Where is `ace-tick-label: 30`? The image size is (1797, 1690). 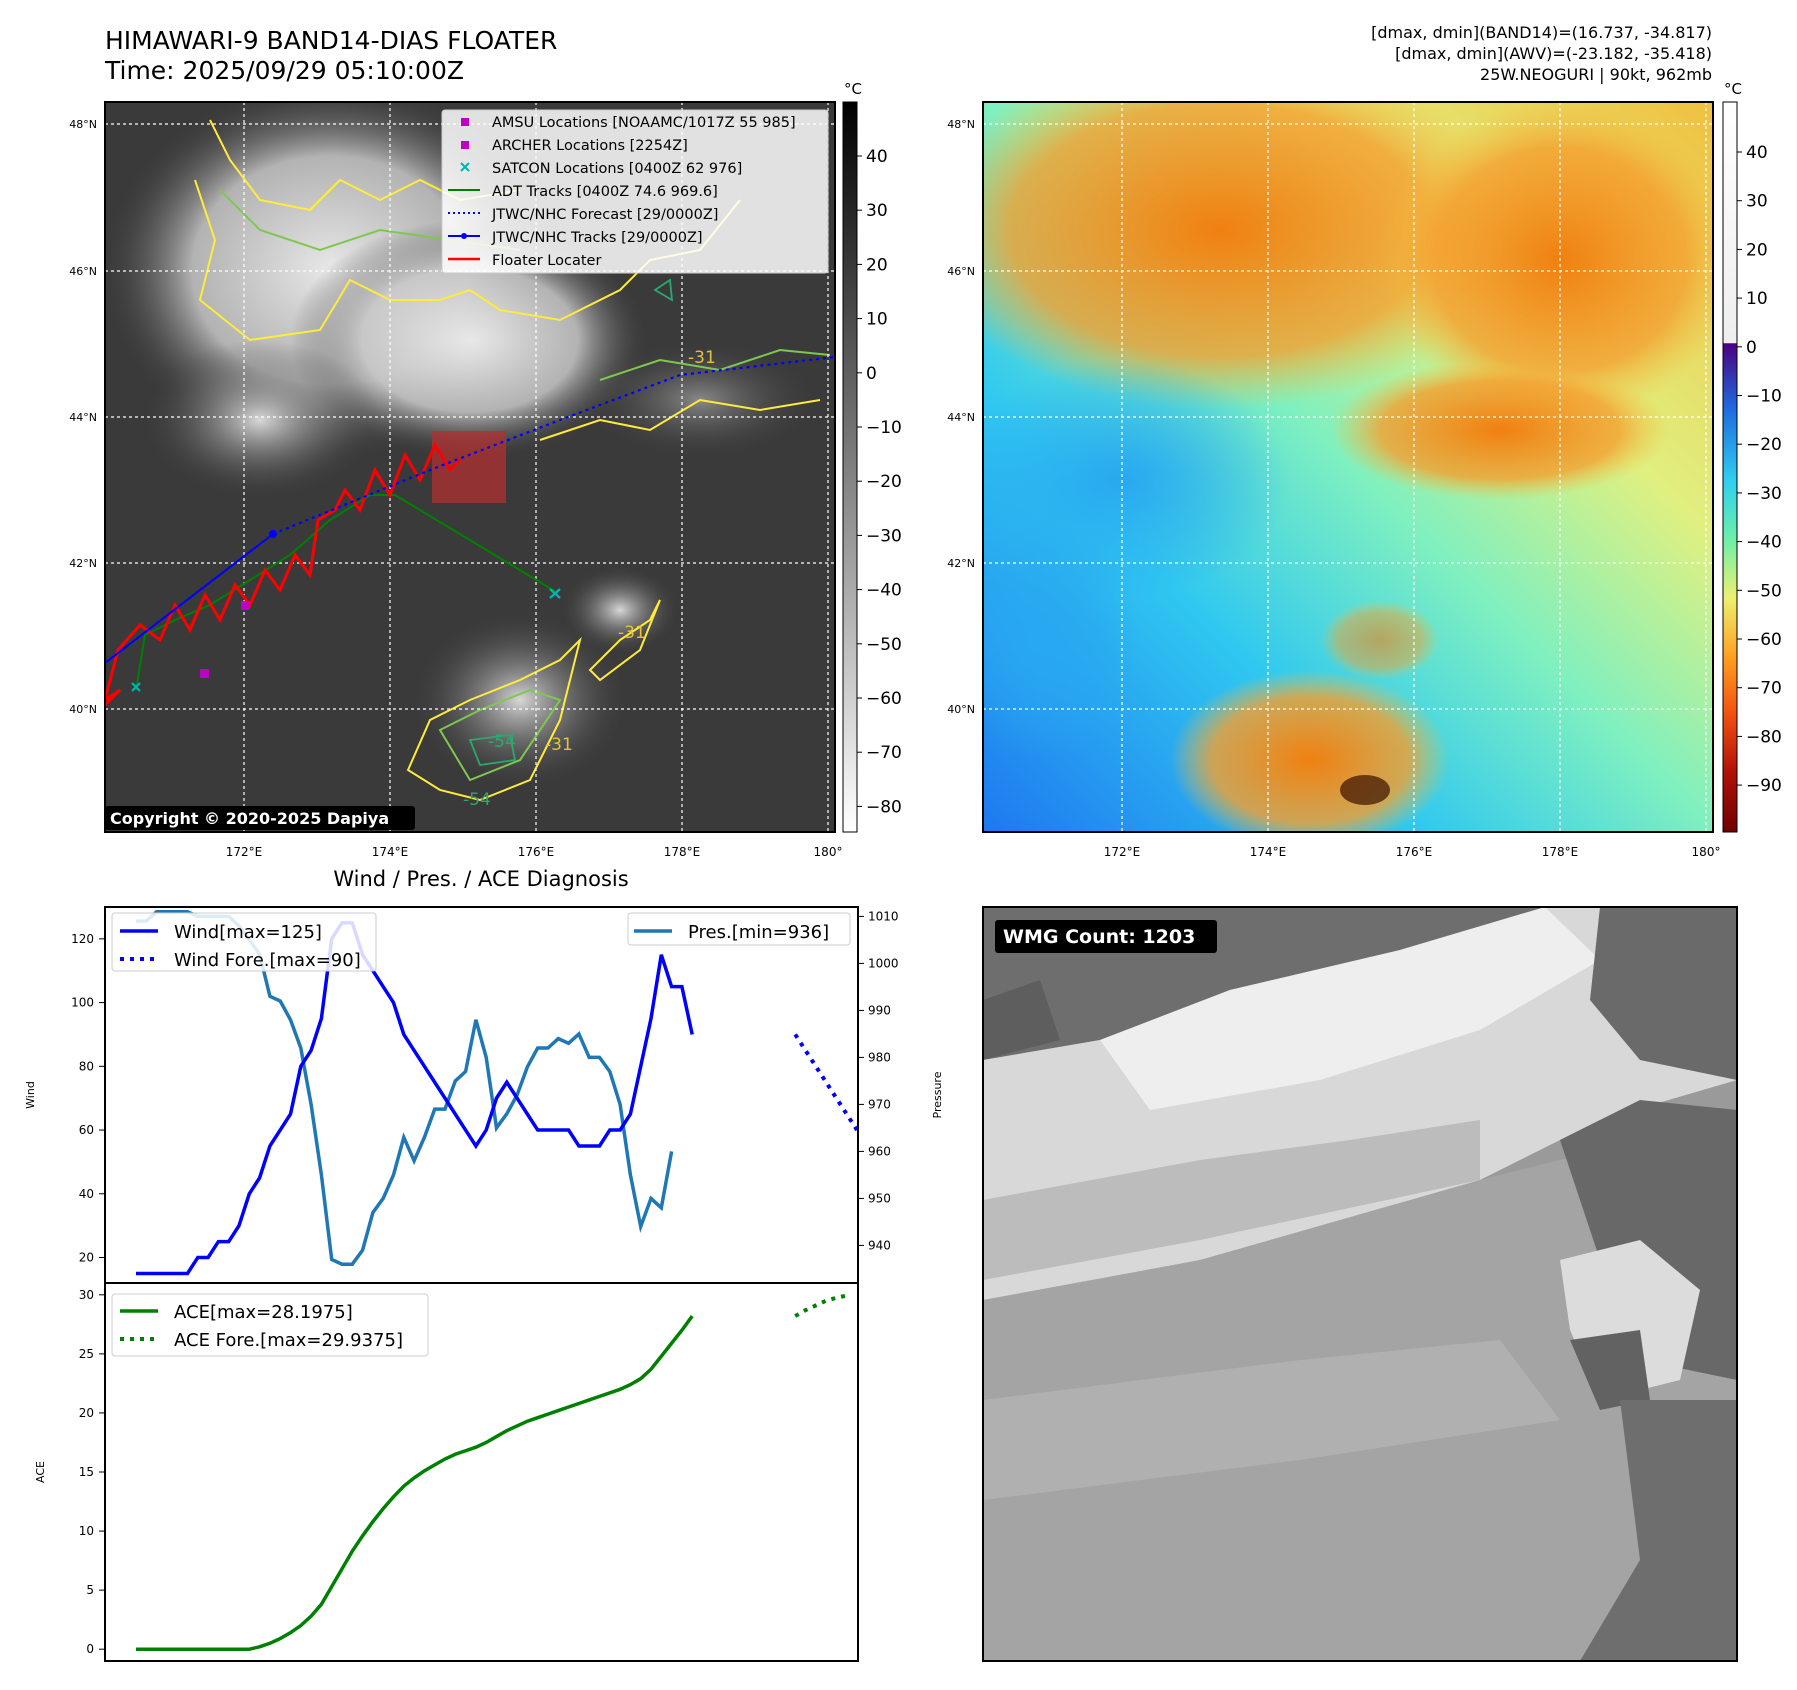
ace-tick-label: 30 is located at coordinates (86, 1295).